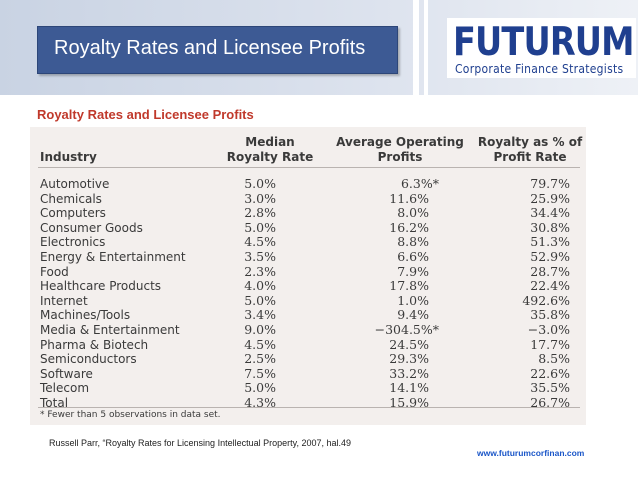 Image resolution: width=638 pixels, height=479 pixels. Describe the element at coordinates (71, 198) in the screenshot. I see `industry-cell: Chemicals` at that location.